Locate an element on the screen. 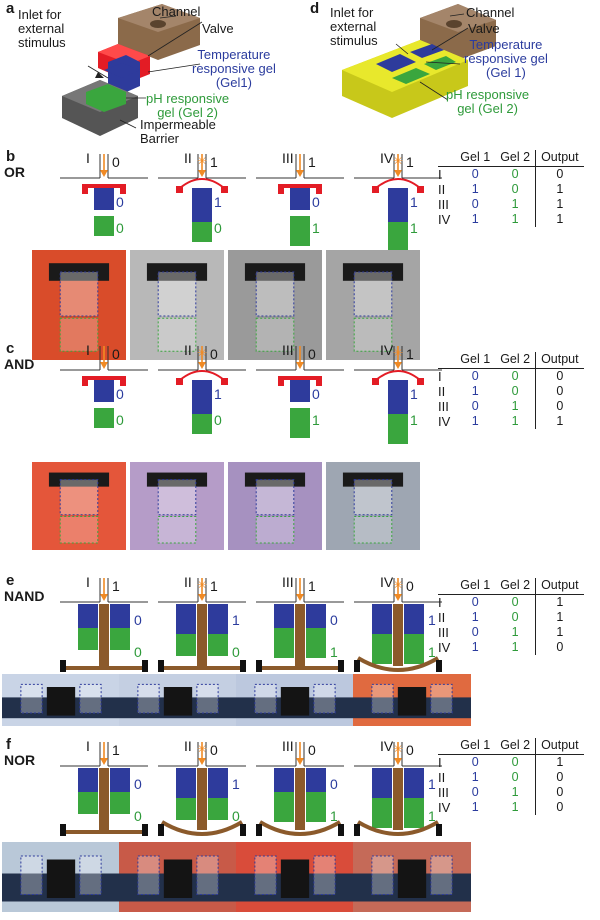  panel-a-diagram is located at coordinates (132, 70).